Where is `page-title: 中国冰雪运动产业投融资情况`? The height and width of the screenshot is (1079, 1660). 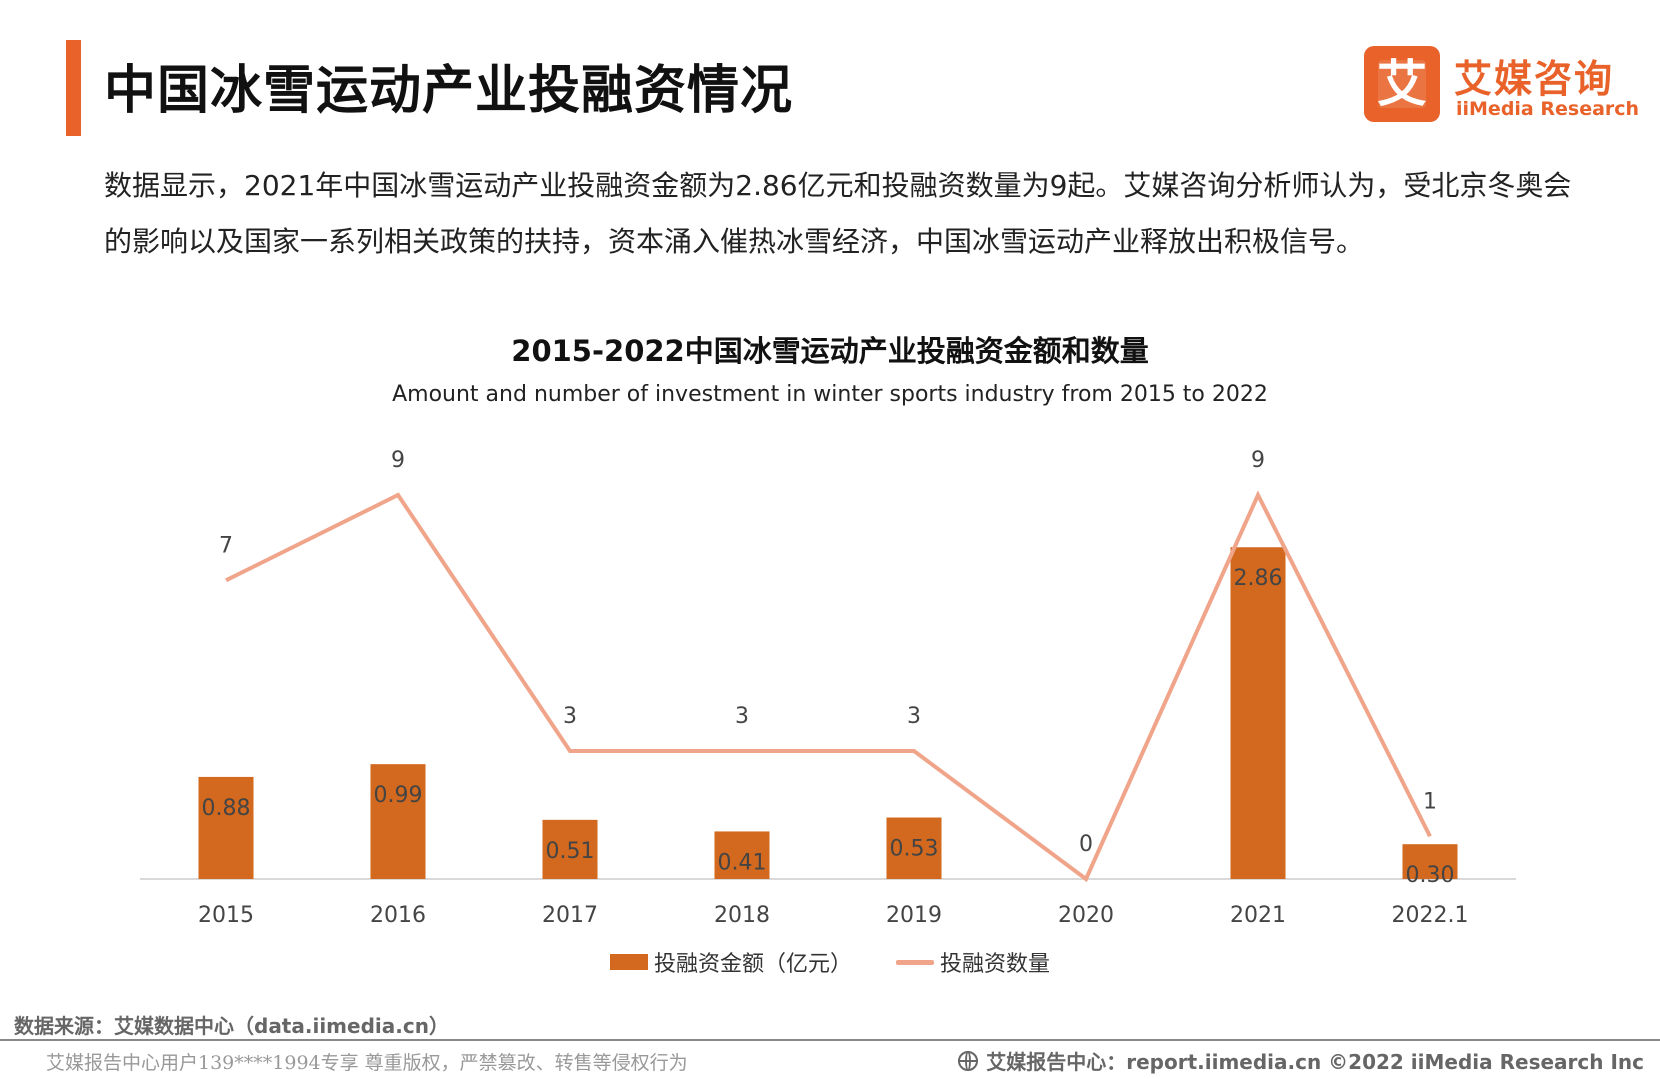 page-title: 中国冰雪运动产业投融资情况 is located at coordinates (449, 91).